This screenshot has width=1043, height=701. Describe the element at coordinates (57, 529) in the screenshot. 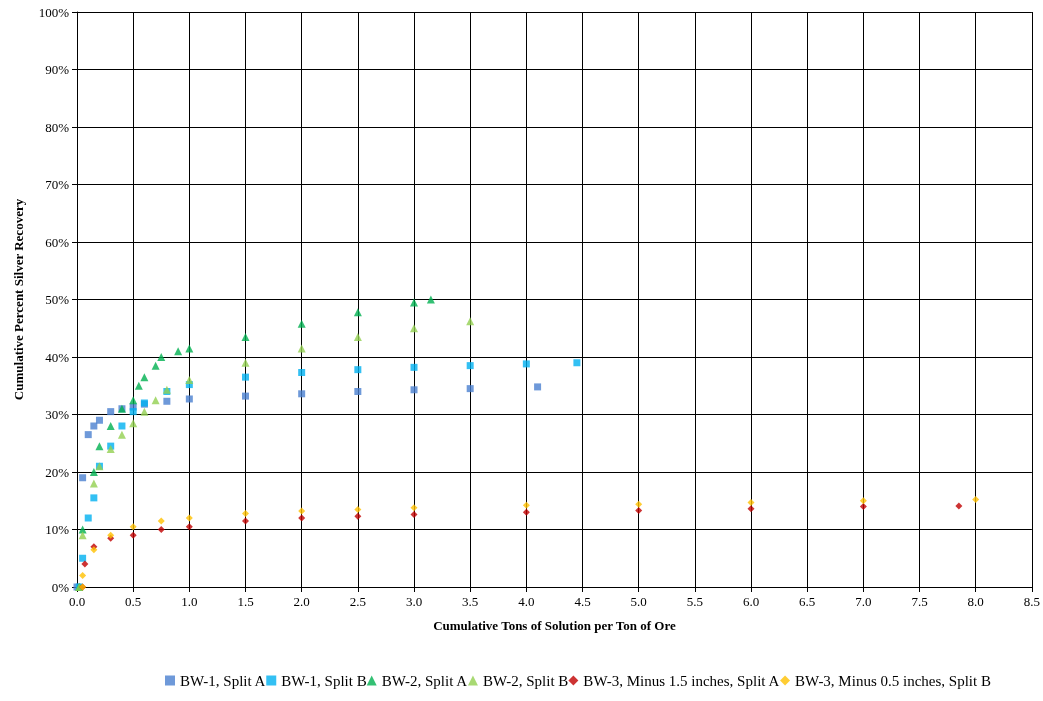

I see `y-tick-label: 10%` at that location.